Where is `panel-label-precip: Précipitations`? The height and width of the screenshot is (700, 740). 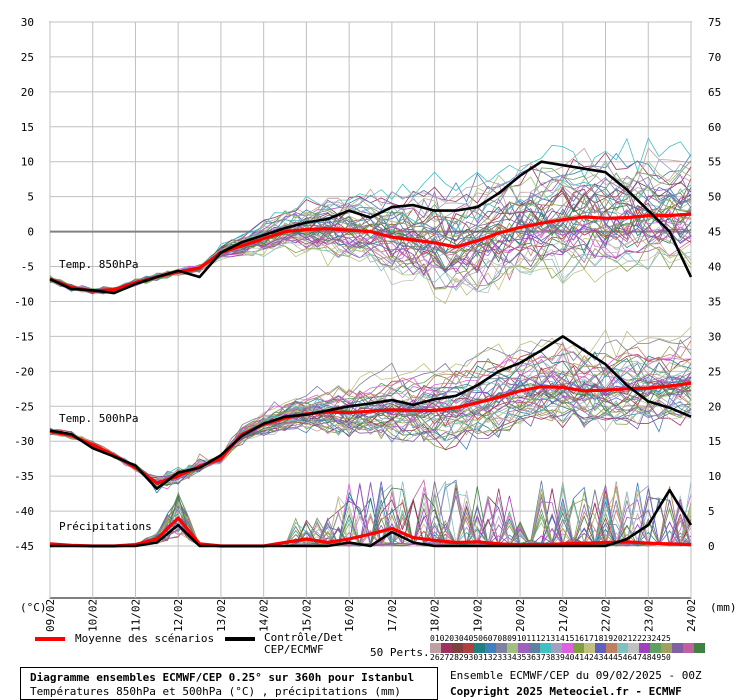 panel-label-precip: Précipitations is located at coordinates (105, 526).